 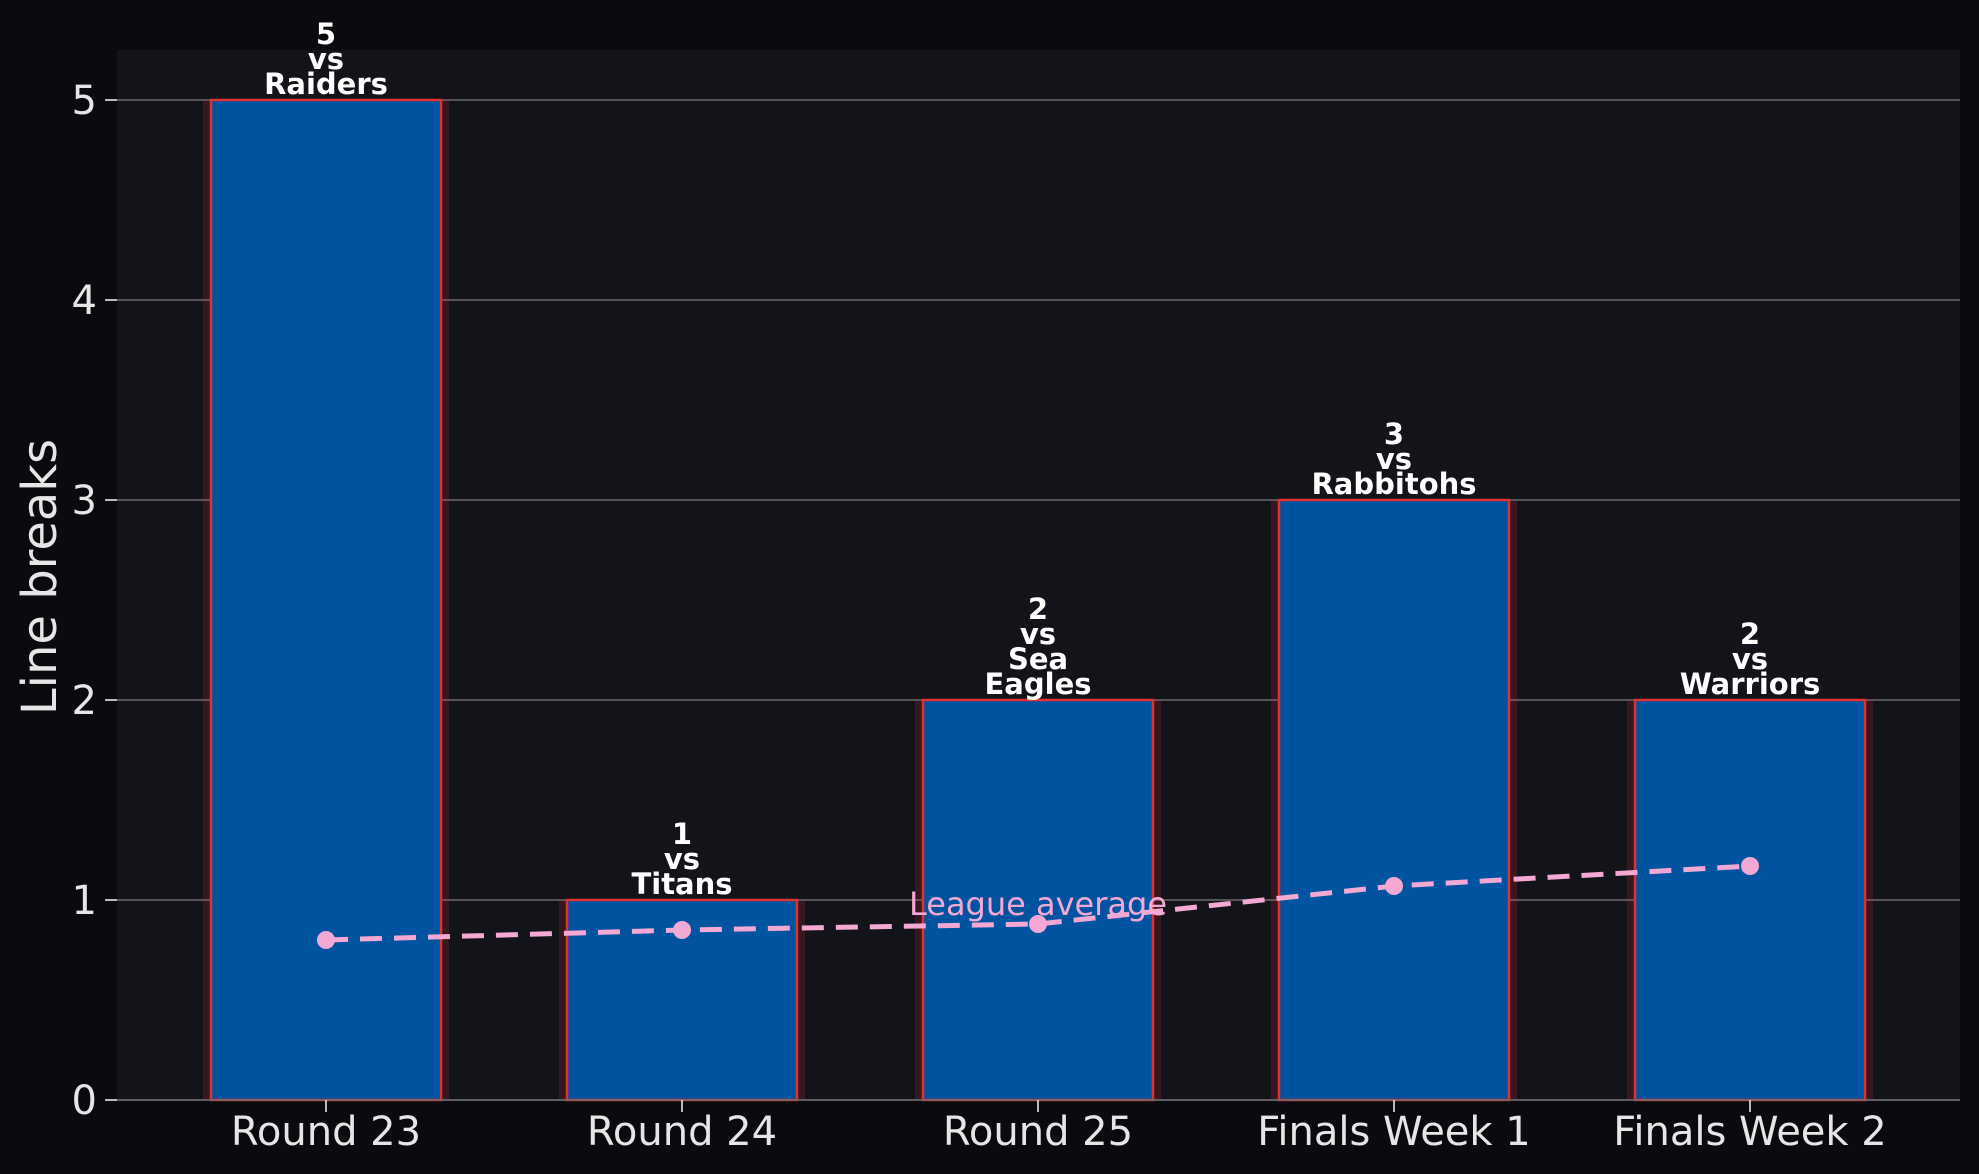 I want to click on bar-value-label: 3, so click(x=1394, y=434).